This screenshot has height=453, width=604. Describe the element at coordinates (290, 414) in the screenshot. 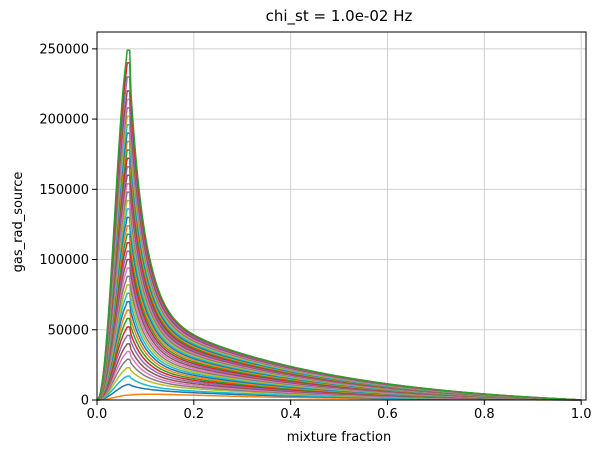

I see `x-tick-label: 0.4` at that location.